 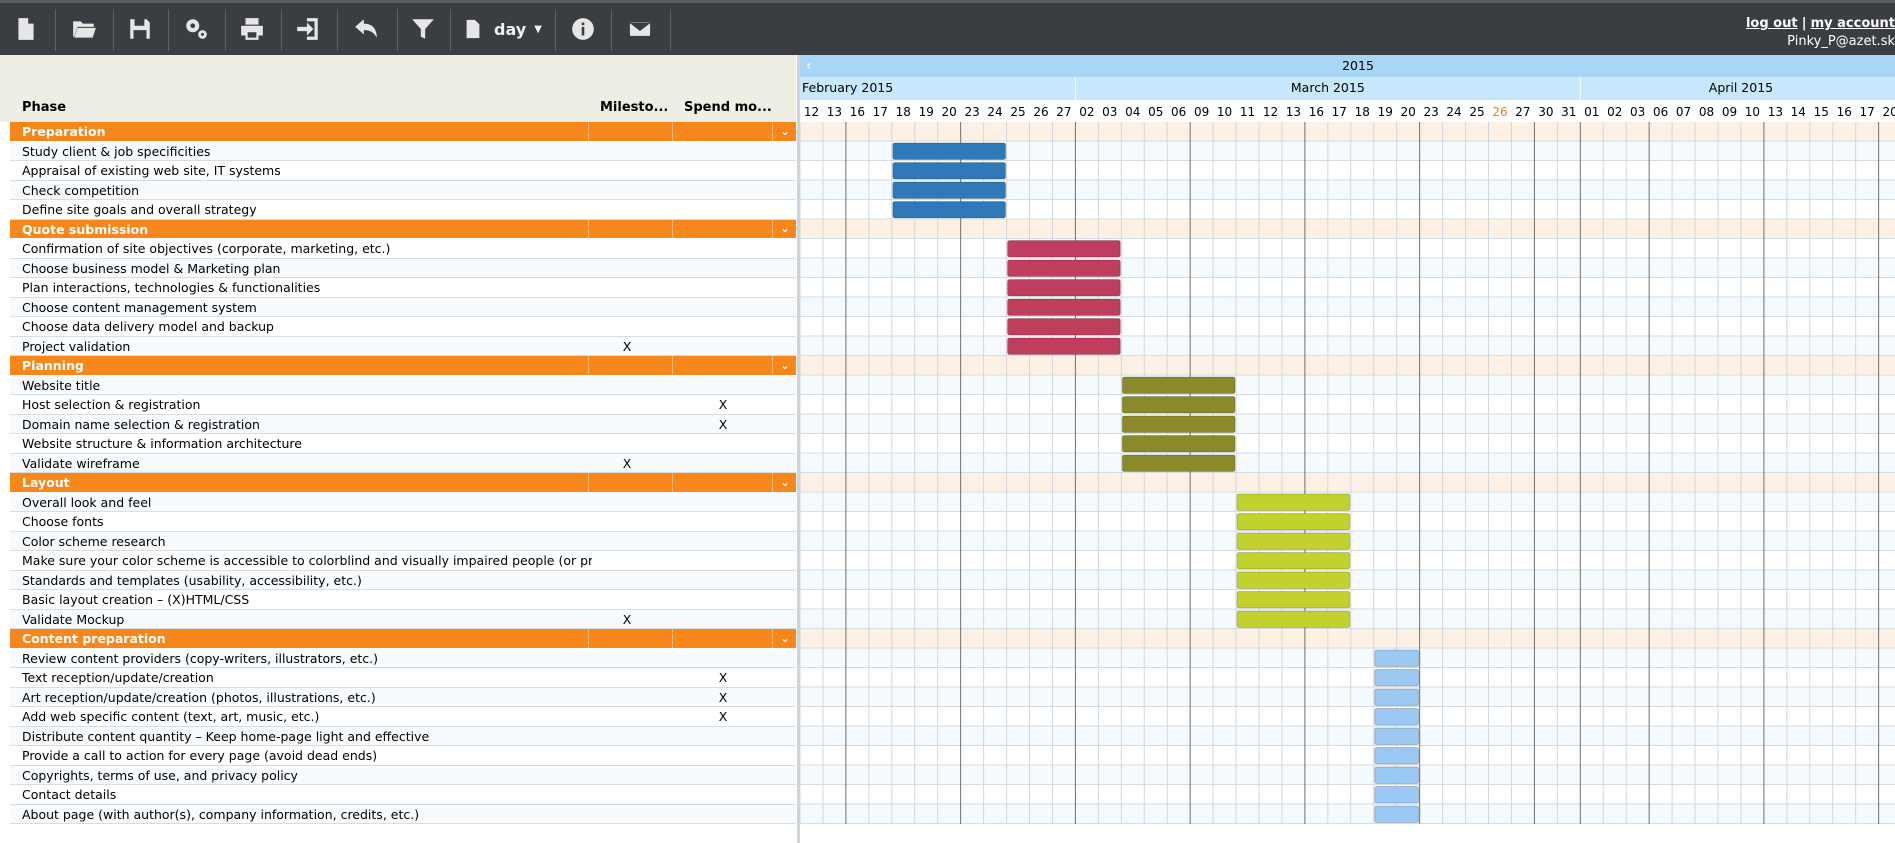 I want to click on group-row: Planning ⌄, so click(x=403, y=366).